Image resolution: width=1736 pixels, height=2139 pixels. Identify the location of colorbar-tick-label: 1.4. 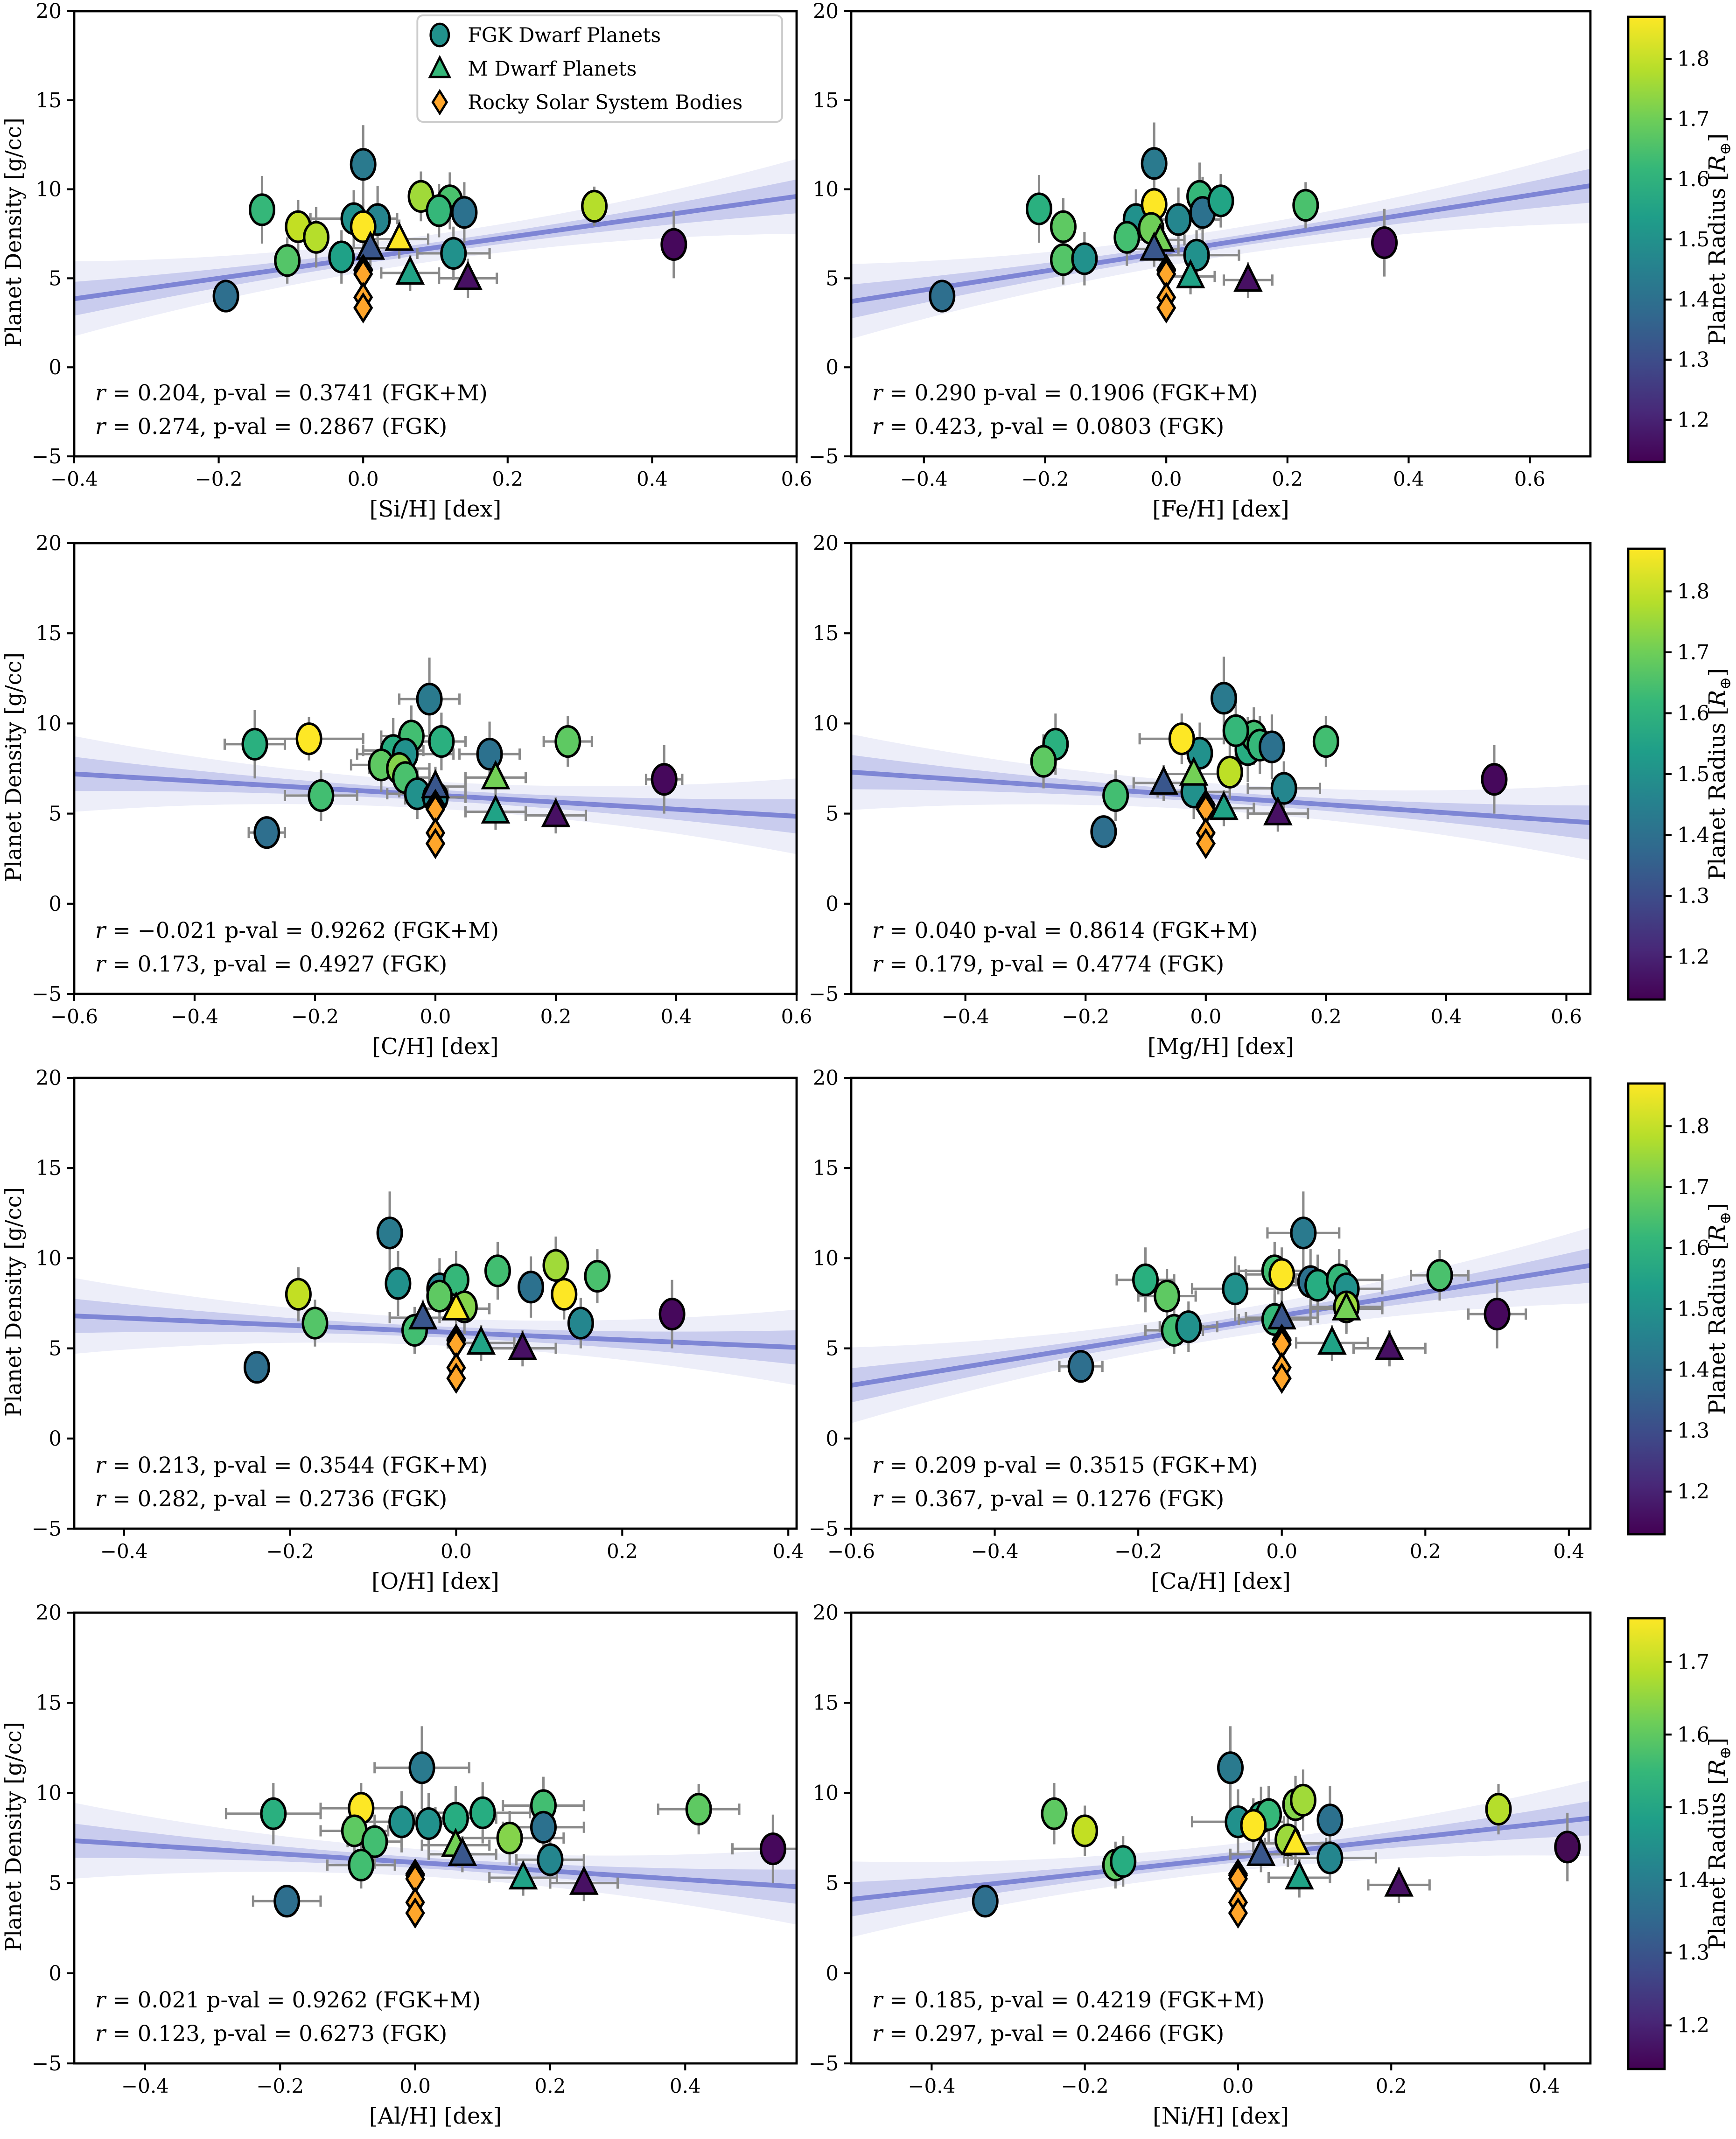
(1693, 300).